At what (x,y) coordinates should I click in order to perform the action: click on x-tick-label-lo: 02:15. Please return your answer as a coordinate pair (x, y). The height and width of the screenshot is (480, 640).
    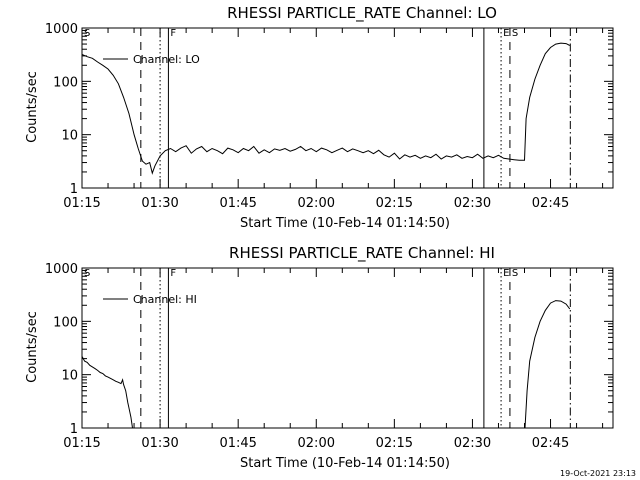
    Looking at the image, I should click on (394, 203).